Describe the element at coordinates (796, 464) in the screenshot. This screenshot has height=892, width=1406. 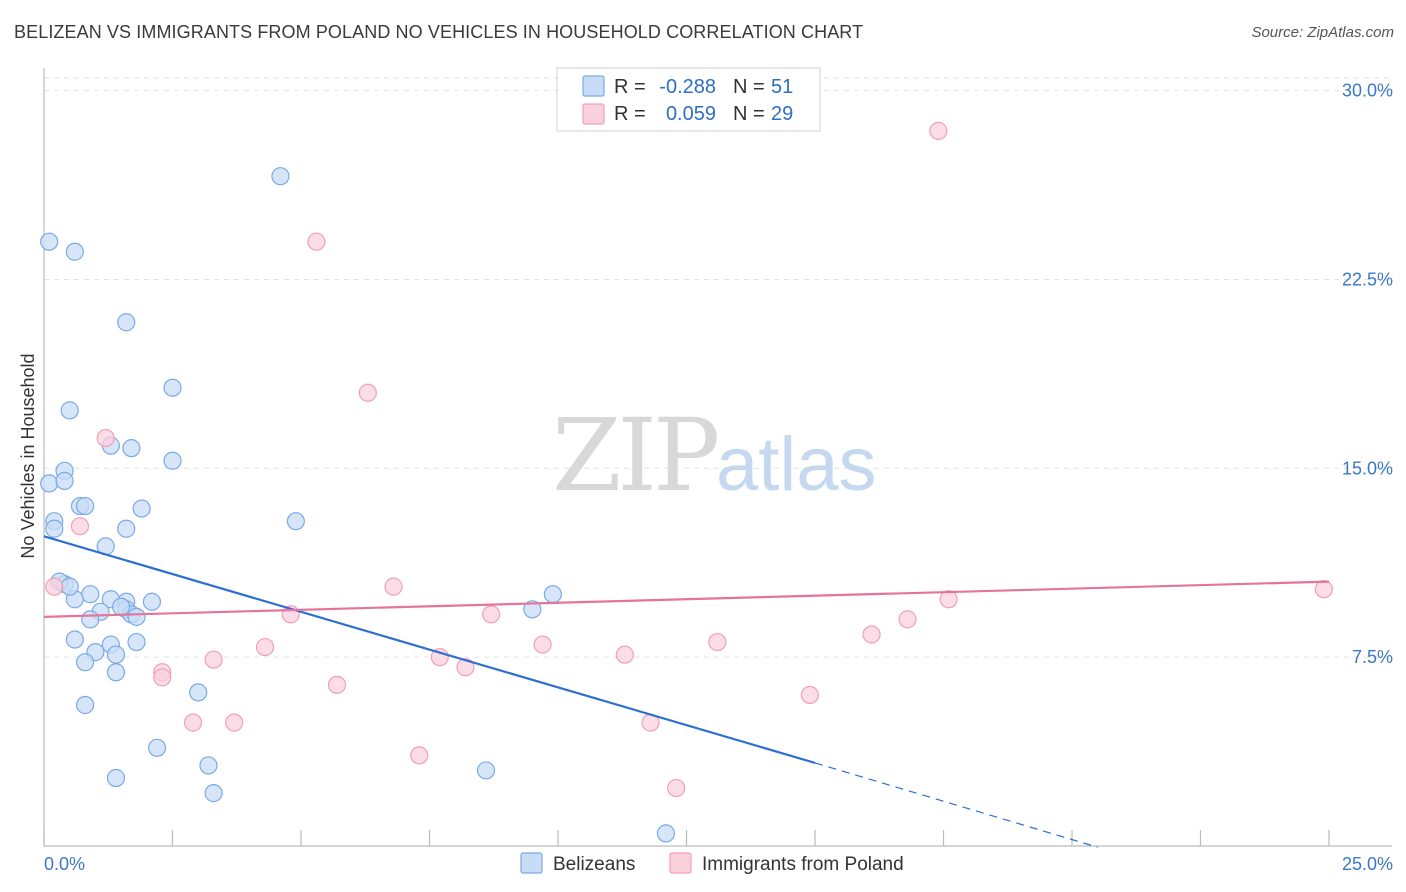
I see `watermark-atlas: atlas` at that location.